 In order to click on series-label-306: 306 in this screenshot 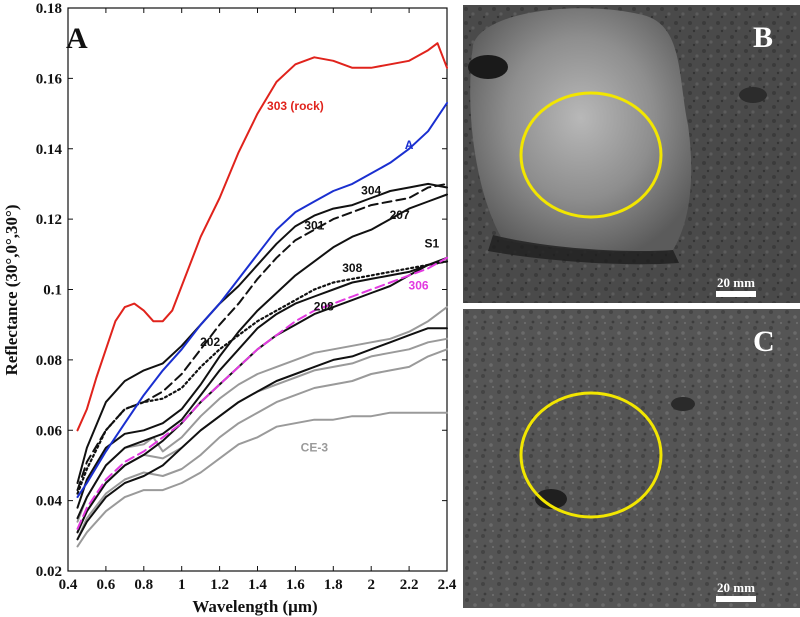, I will do `click(419, 286)`.